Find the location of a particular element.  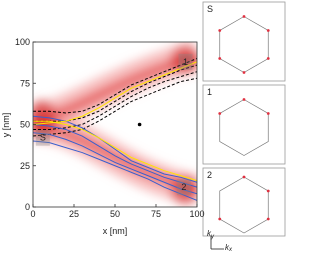

annotation: 2 is located at coordinates (183, 187).